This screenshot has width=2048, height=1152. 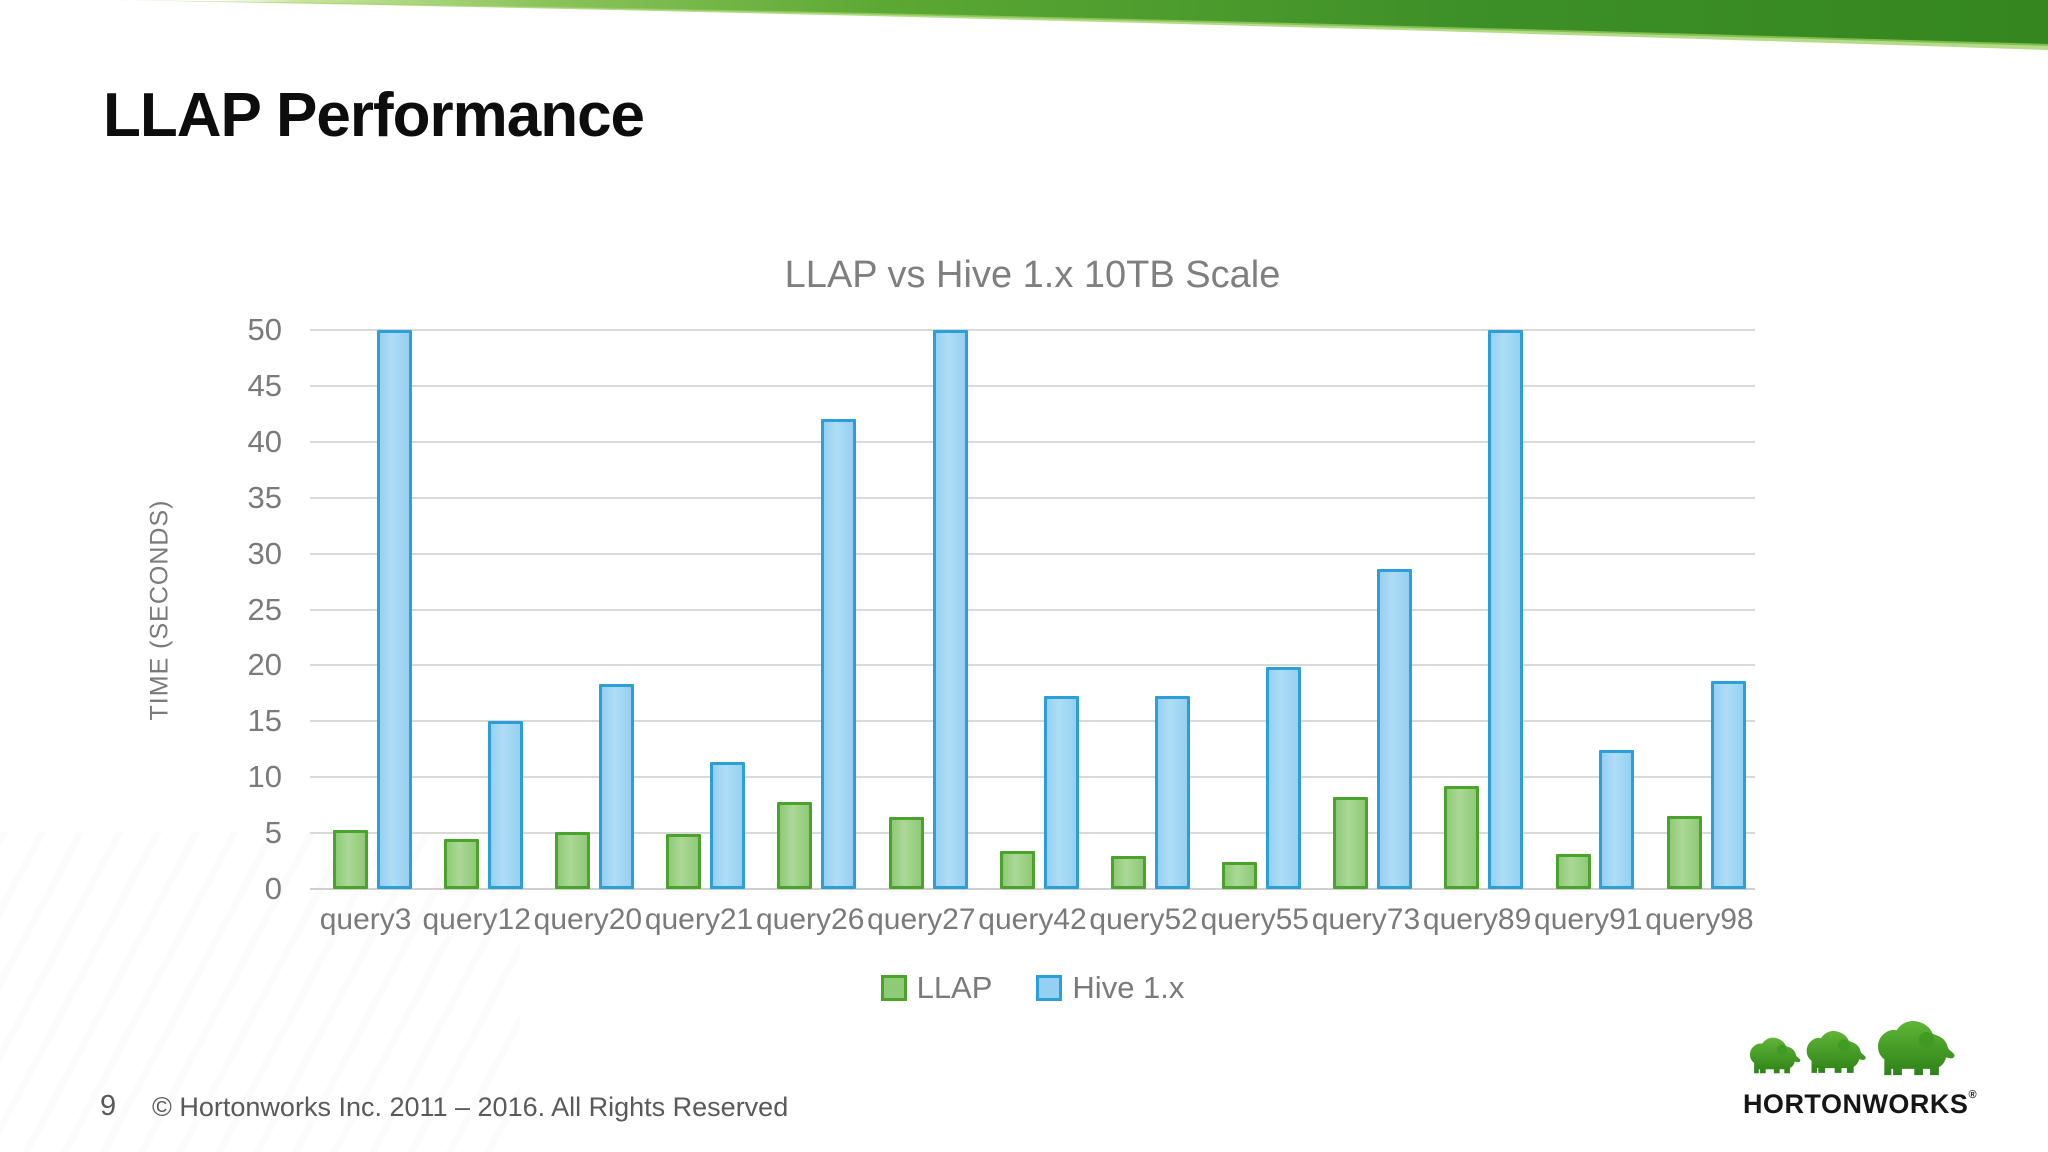 I want to click on y-tick-20: 20, so click(x=264, y=665).